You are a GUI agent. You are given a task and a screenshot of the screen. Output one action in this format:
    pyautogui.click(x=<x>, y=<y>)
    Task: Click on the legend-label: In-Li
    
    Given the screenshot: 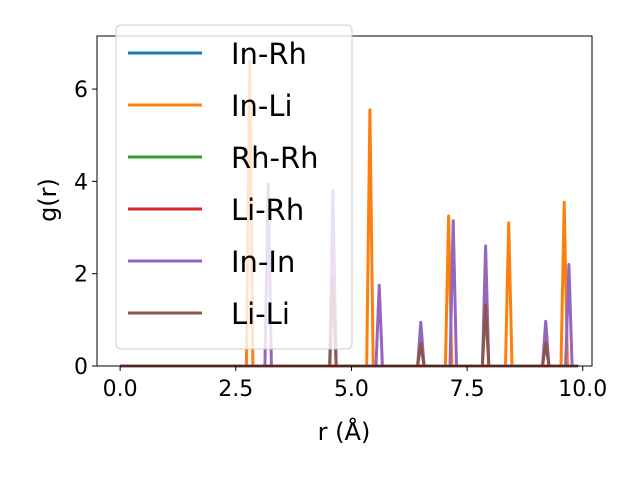 What is the action you would take?
    pyautogui.click(x=262, y=106)
    